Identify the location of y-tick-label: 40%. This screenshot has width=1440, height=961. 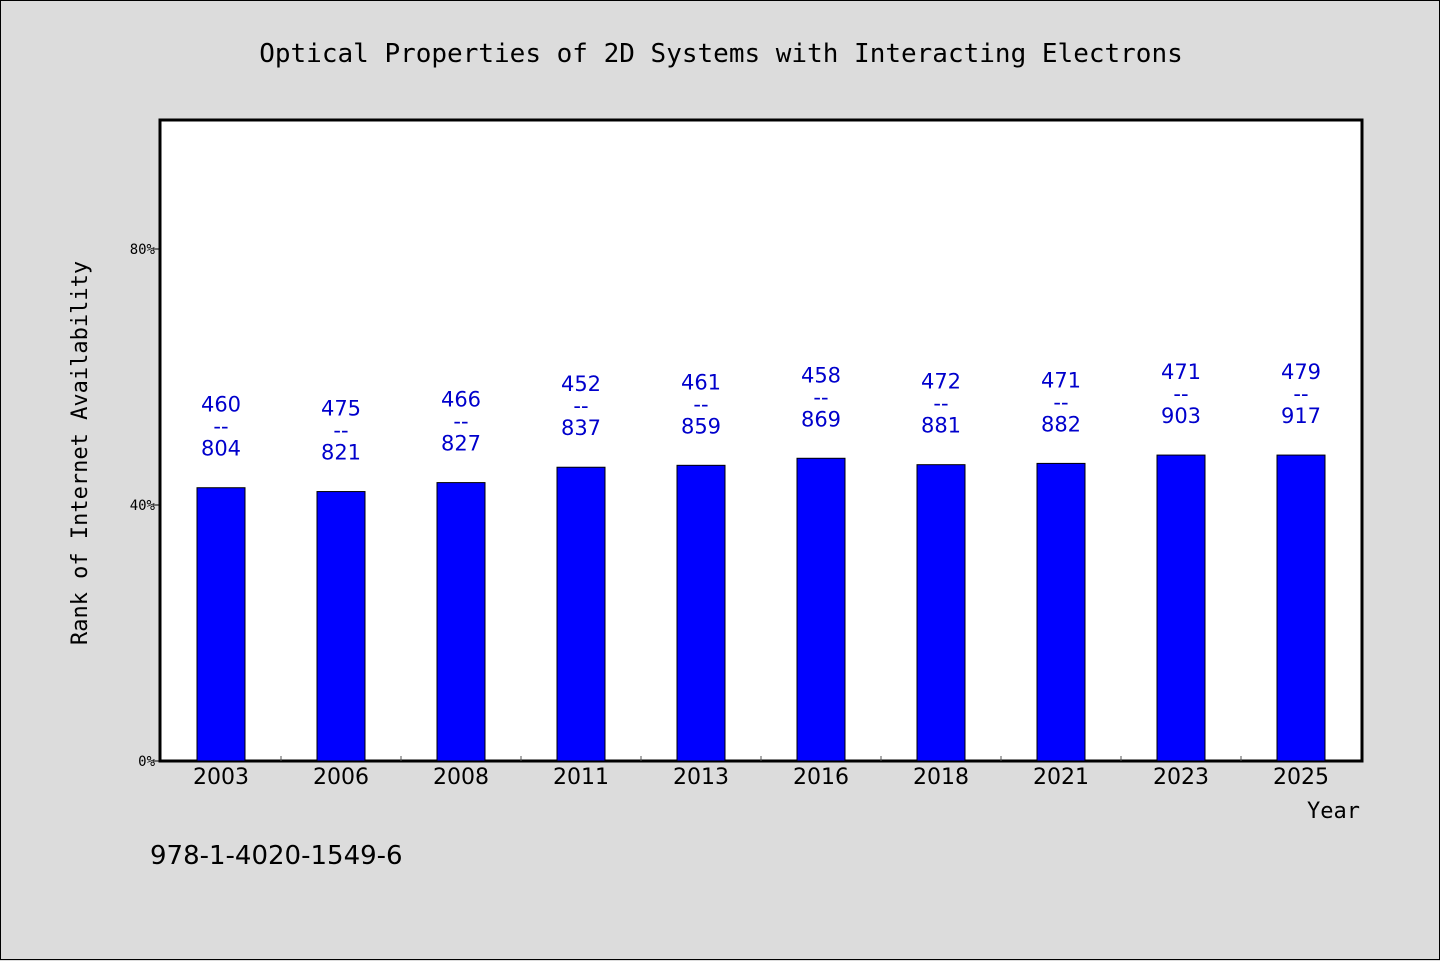
(143, 506).